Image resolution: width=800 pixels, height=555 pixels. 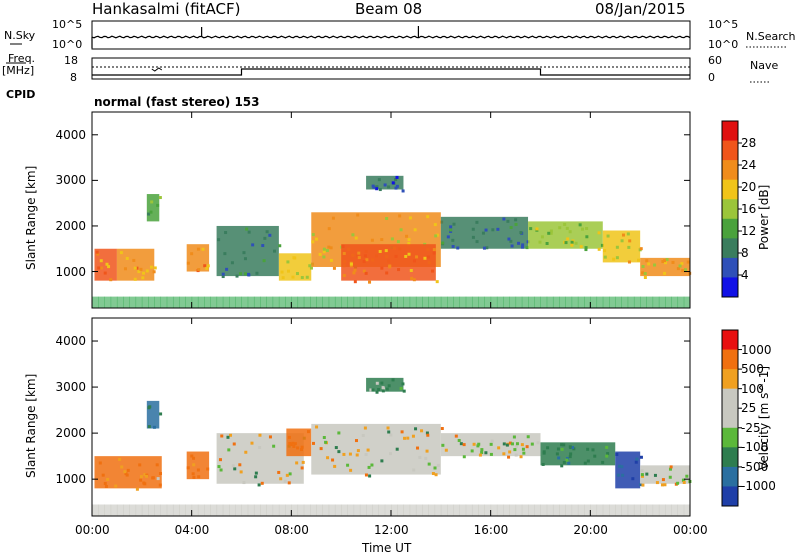 What do you see at coordinates (745, 275) in the screenshot?
I see `power-colorbar-tick-label: 4` at bounding box center [745, 275].